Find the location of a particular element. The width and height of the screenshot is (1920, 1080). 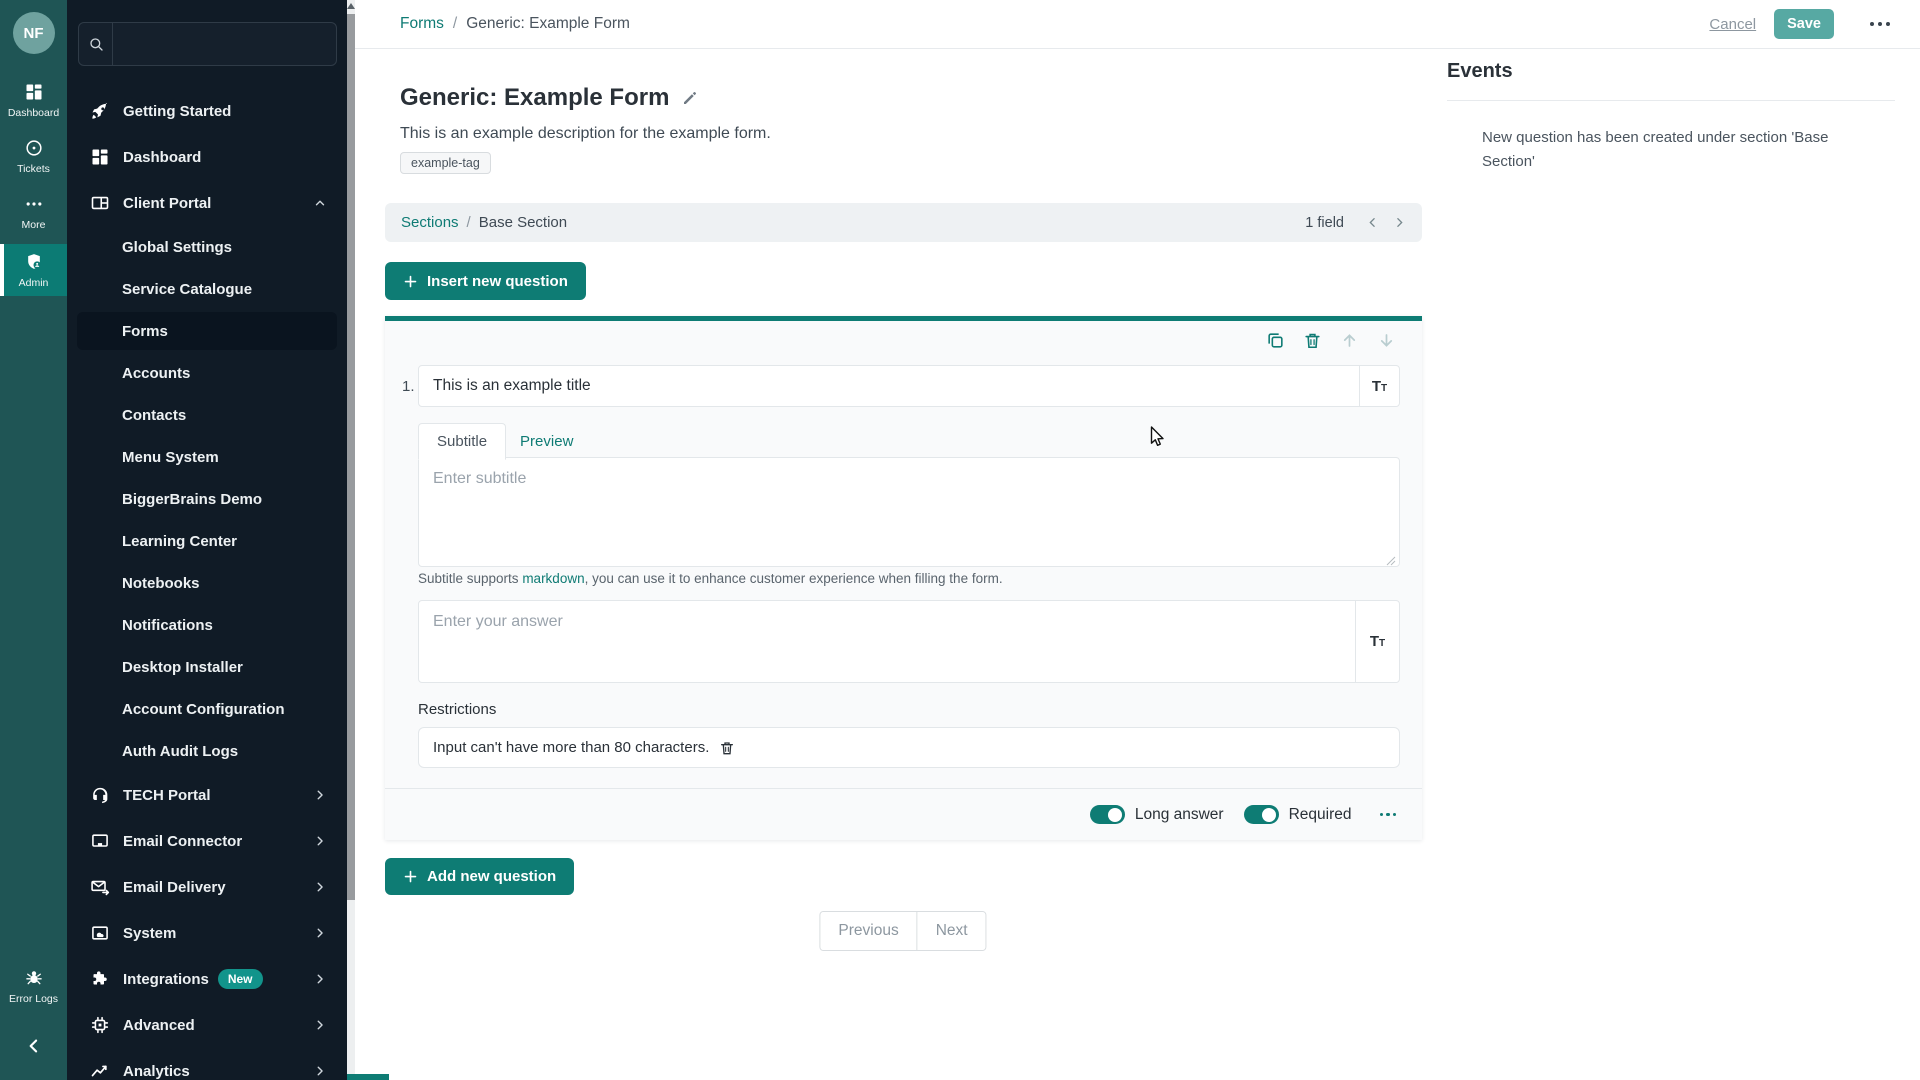

rail-item-dashboard: Dashboard is located at coordinates (33, 100).